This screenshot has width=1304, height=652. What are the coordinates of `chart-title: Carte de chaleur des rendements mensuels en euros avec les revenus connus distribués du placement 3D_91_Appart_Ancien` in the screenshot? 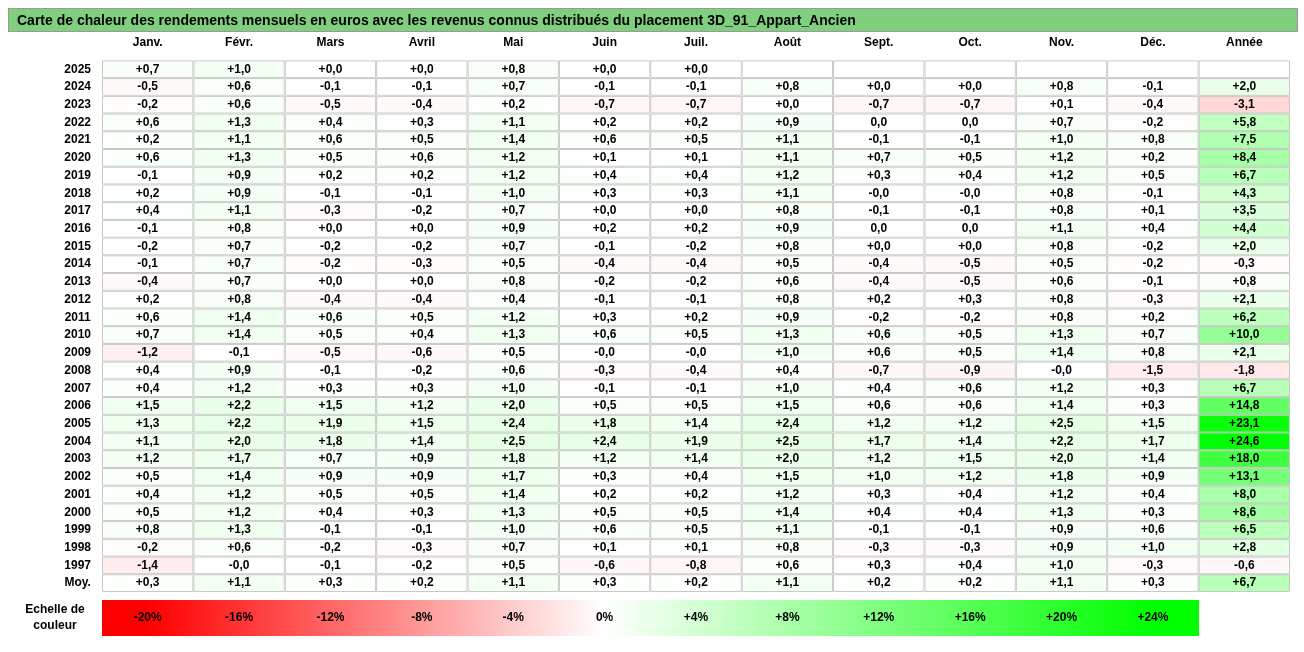 It's located at (653, 20).